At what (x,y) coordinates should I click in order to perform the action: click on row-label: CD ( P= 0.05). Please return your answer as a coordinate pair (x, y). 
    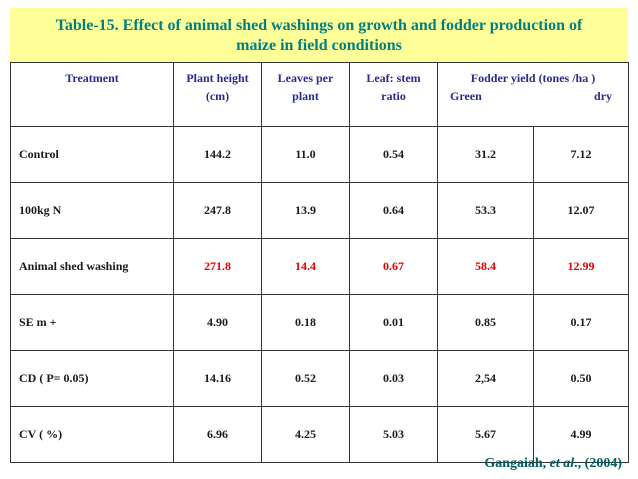
    Looking at the image, I should click on (92, 378).